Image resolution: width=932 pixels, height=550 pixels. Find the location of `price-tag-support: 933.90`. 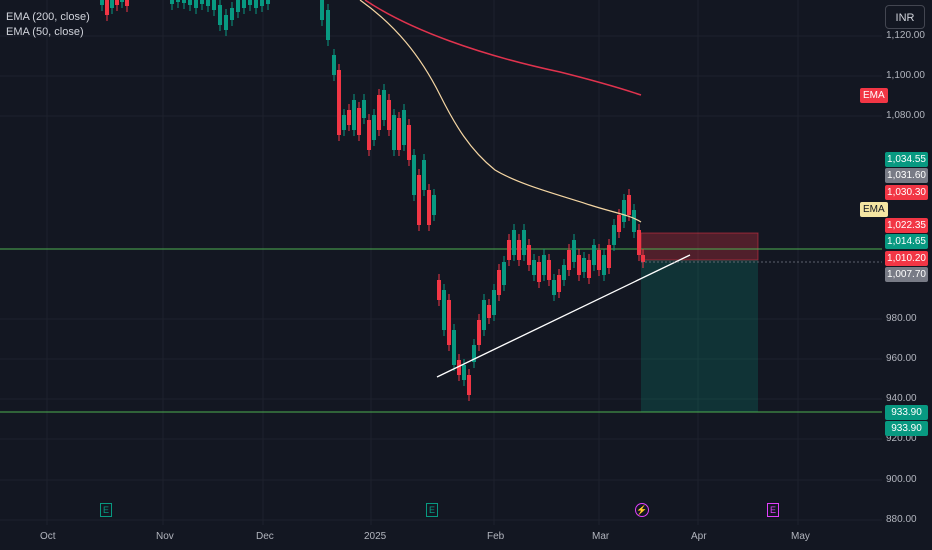

price-tag-support: 933.90 is located at coordinates (906, 412).